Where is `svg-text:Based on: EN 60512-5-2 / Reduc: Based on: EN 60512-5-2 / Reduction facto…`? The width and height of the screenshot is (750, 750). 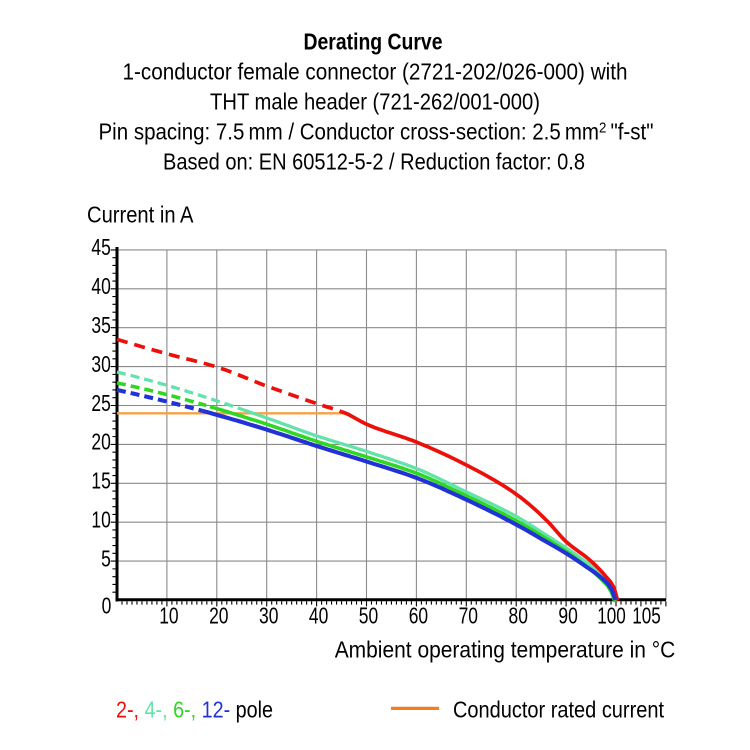 svg-text:Based on: EN 60512-5-2 / Reduc: Based on: EN 60512-5-2 / Reduction facto… is located at coordinates (374, 162).